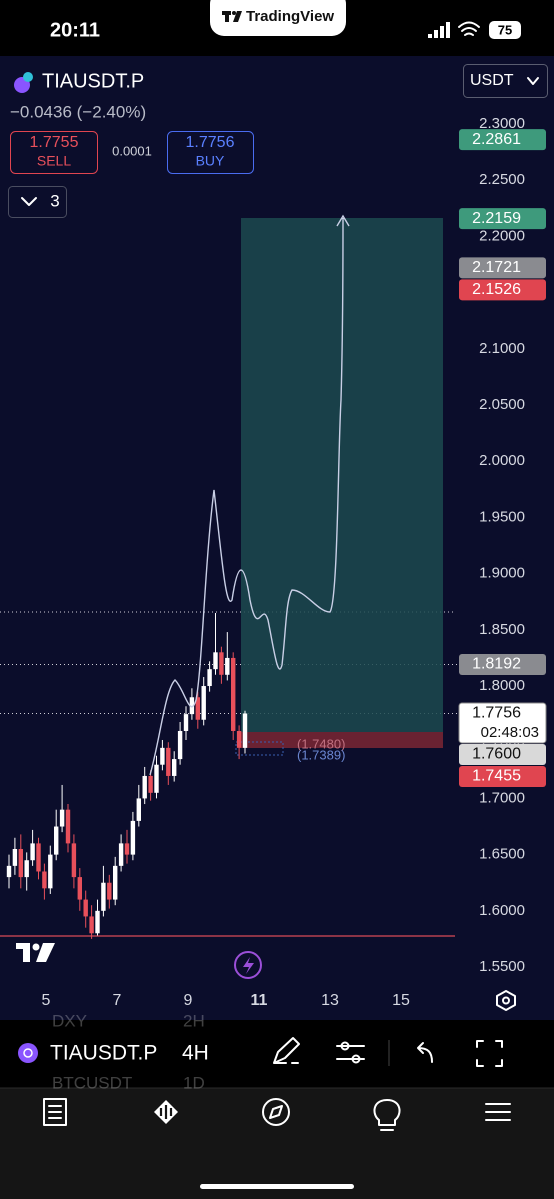 Image resolution: width=554 pixels, height=1199 pixels. Describe the element at coordinates (502, 629) in the screenshot. I see `y-tick-label: 1.8500` at that location.